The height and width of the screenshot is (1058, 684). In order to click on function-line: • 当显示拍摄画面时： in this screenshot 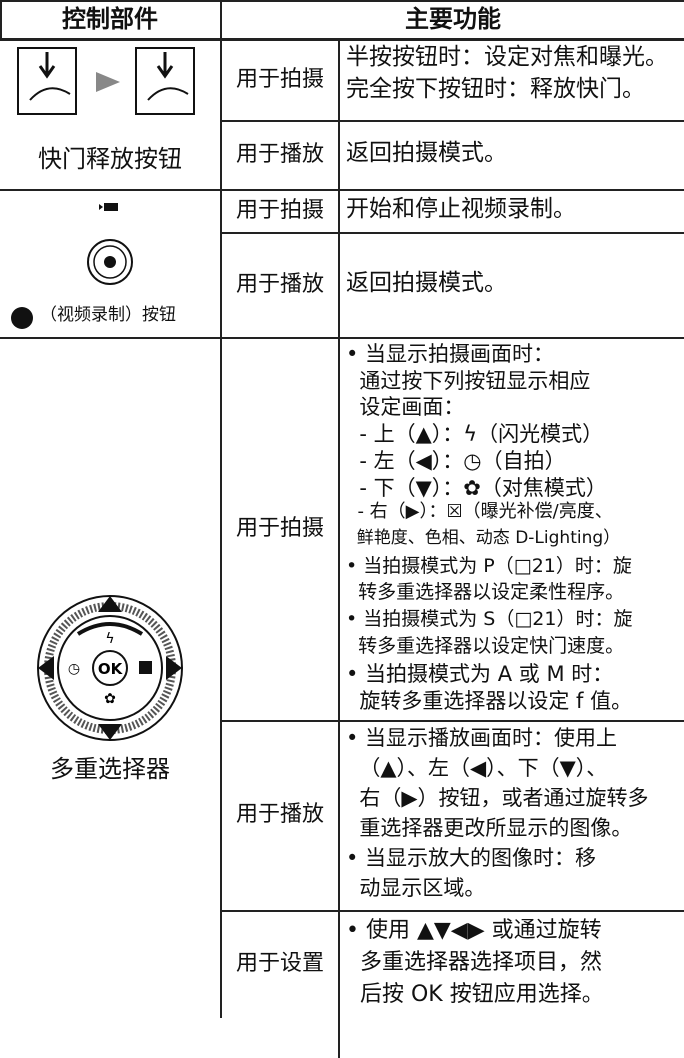, I will do `click(450, 354)`.